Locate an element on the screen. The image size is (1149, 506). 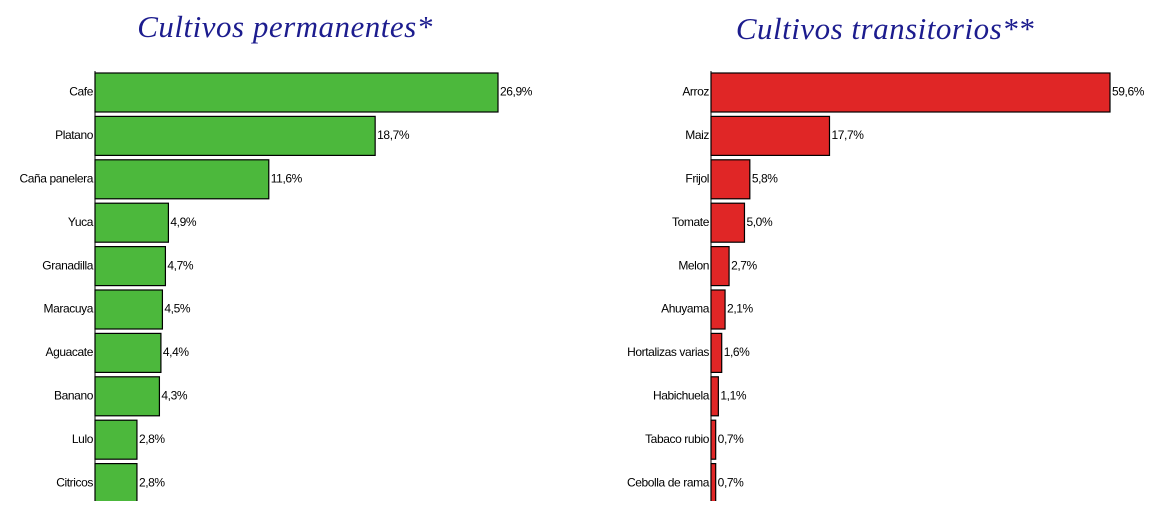
chart-title: Cultivos permanentes* is located at coordinates (285, 26).